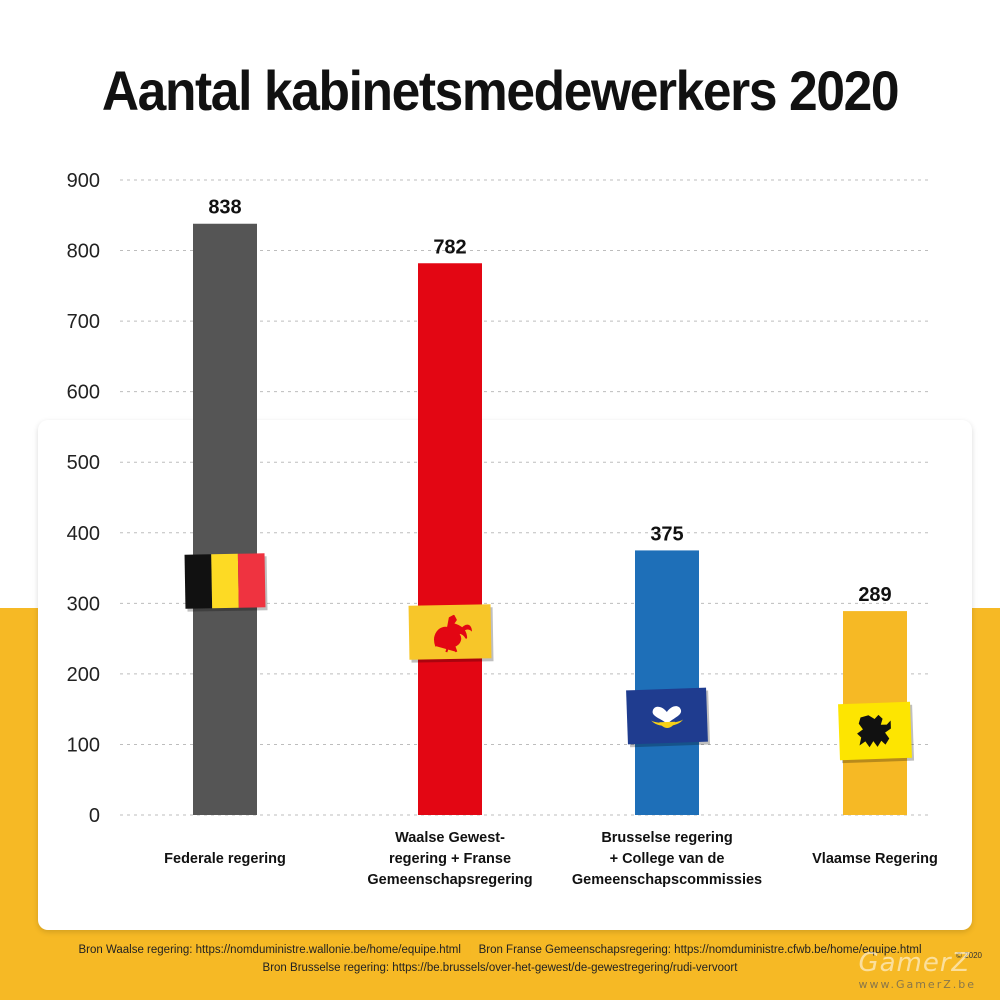 The image size is (1000, 1000). I want to click on data-label: 782, so click(449, 247).